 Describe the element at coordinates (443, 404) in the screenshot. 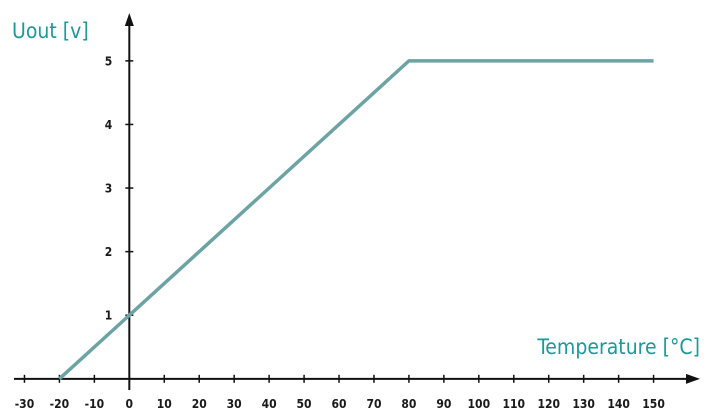

I see `x-tick-label: 90` at that location.